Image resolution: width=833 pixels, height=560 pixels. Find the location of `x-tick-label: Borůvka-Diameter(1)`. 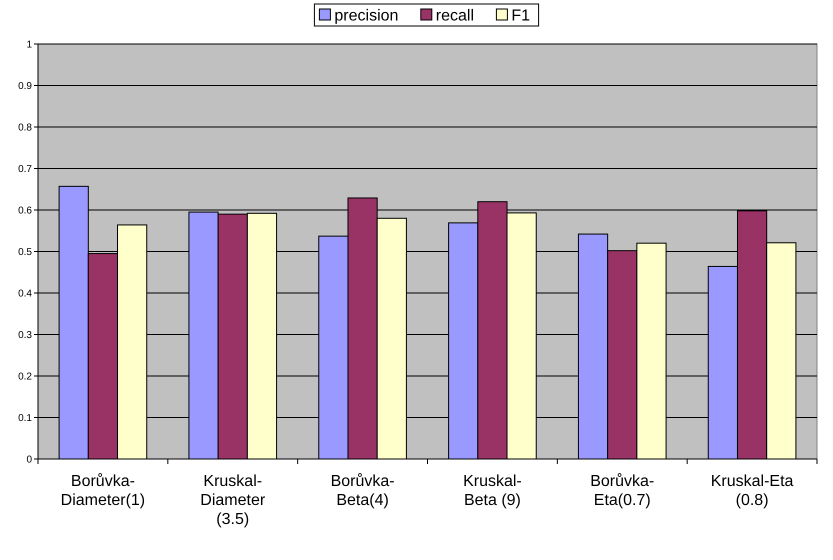

x-tick-label: Borůvka-Diameter(1) is located at coordinates (103, 491).